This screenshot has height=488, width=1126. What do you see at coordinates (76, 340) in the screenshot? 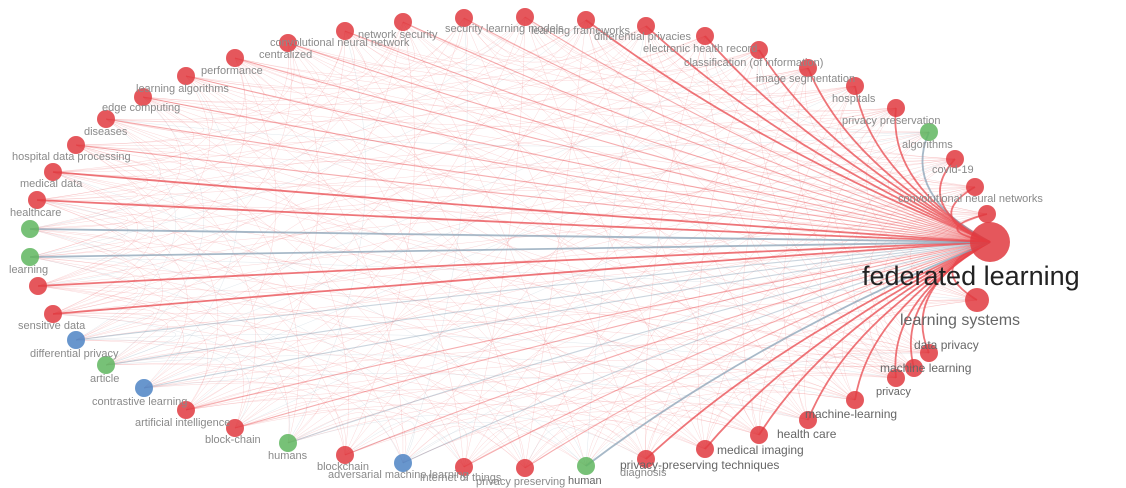
I see `node-dpv` at bounding box center [76, 340].